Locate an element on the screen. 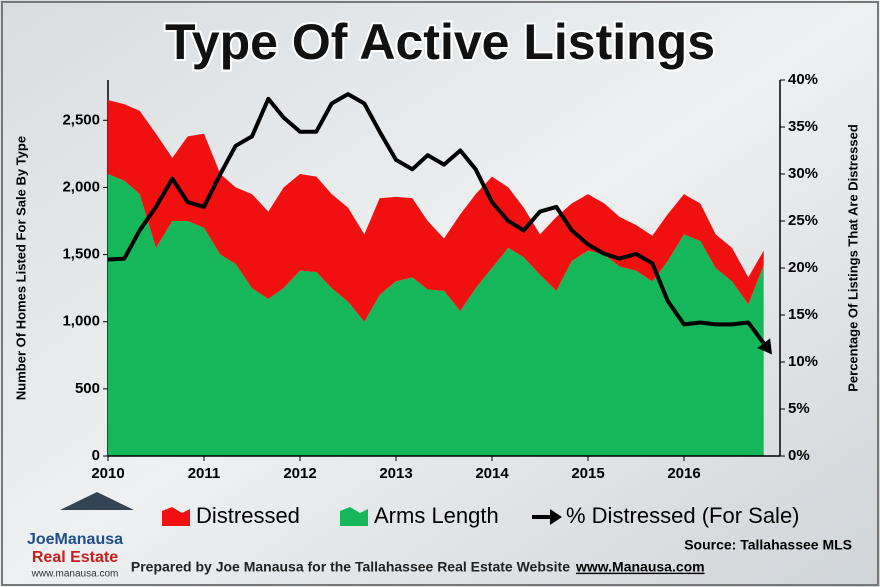 This screenshot has height=587, width=880. logo-roof is located at coordinates (97, 501).